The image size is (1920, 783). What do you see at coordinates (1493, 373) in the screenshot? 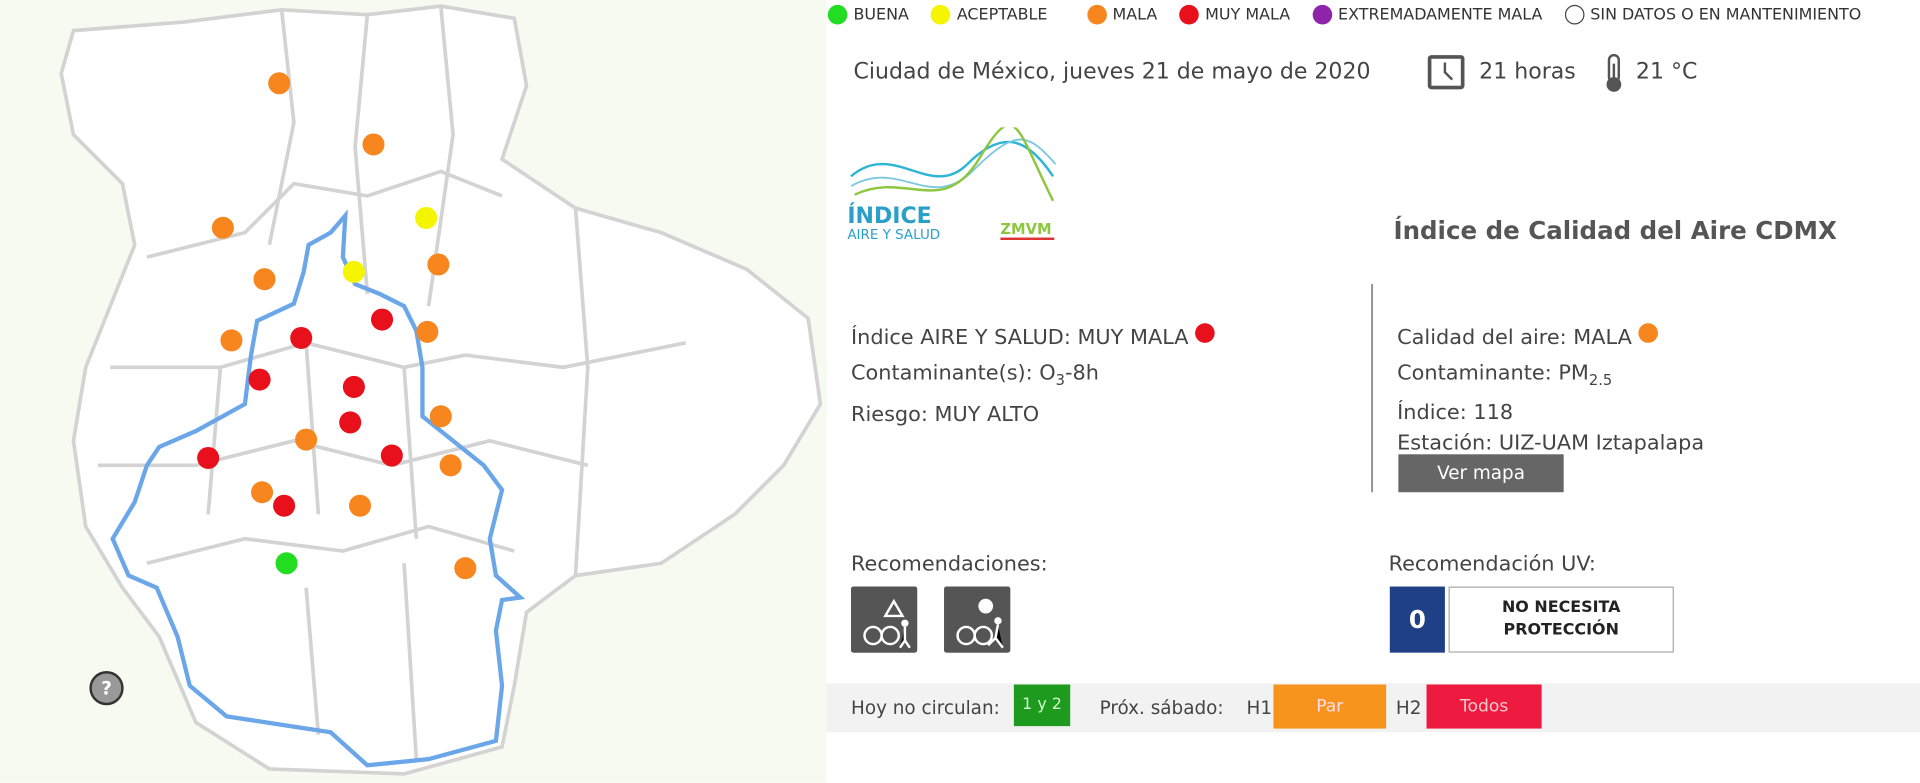
I see `pollutant-label: Contaminante: PM` at bounding box center [1493, 373].